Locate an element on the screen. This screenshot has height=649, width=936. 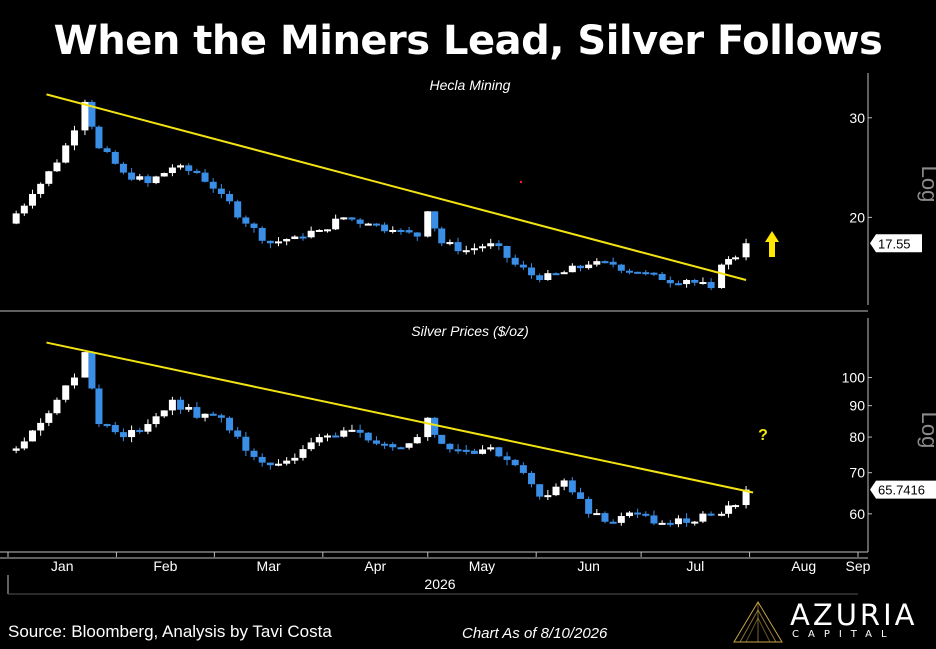
x-month-label: Mar is located at coordinates (269, 566).